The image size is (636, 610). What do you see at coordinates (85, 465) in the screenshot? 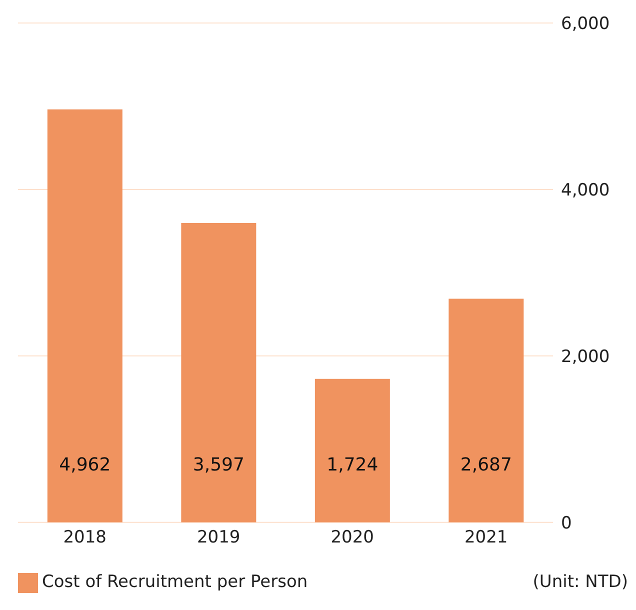
I see `data-label: 4,962` at bounding box center [85, 465].